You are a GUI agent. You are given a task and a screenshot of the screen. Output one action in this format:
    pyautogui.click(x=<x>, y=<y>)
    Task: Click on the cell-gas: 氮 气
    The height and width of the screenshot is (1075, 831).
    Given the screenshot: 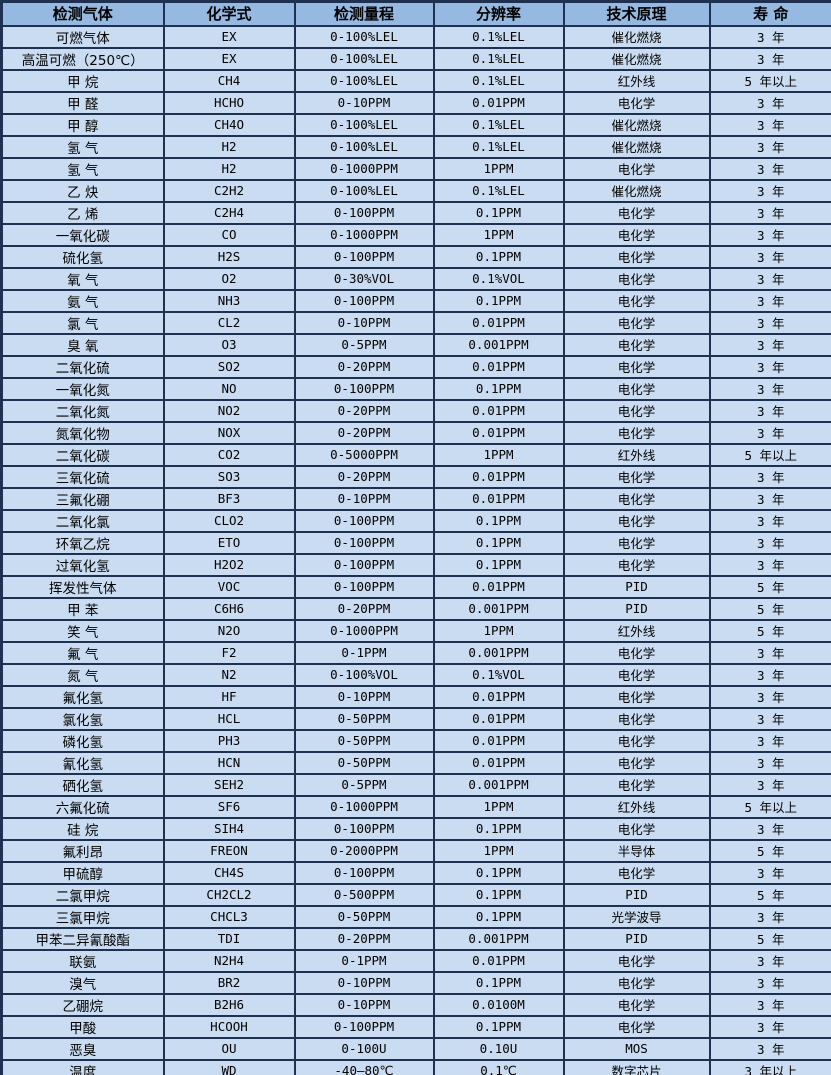 What is the action you would take?
    pyautogui.click(x=82, y=674)
    